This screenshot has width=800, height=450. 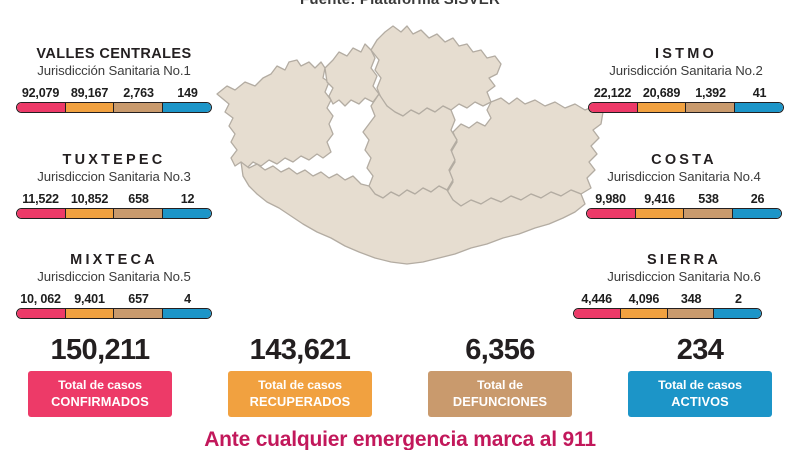 What do you see at coordinates (89, 299) in the screenshot?
I see `value-recovered: 9,401` at bounding box center [89, 299].